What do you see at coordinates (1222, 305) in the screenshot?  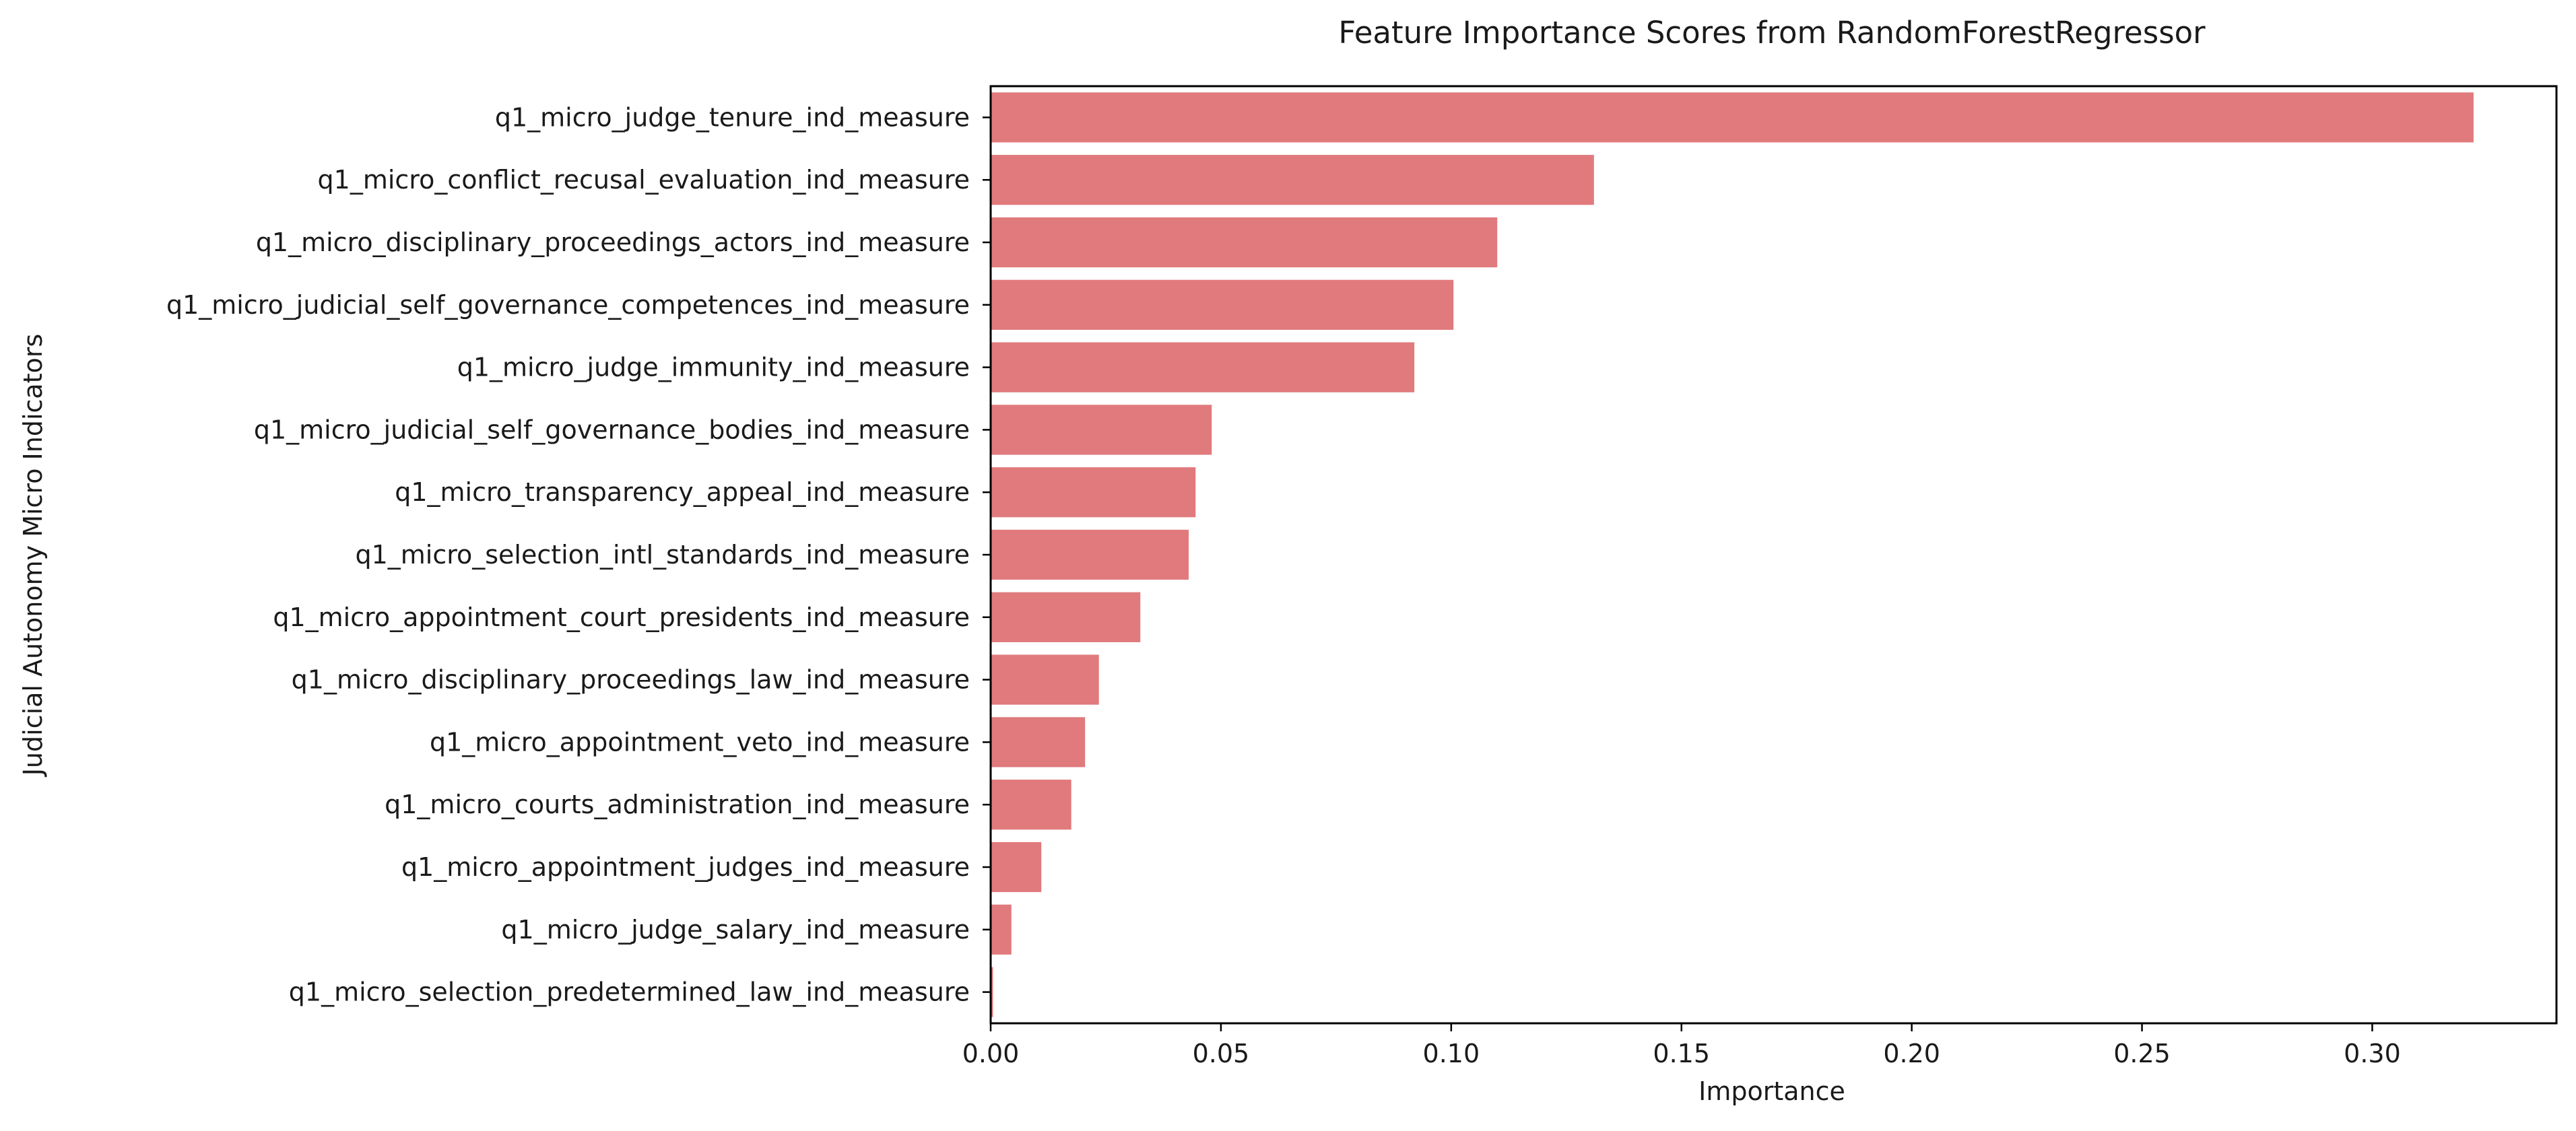 I see `bar-q1_micro_judicial_self_governance_competences_ind_measure` at bounding box center [1222, 305].